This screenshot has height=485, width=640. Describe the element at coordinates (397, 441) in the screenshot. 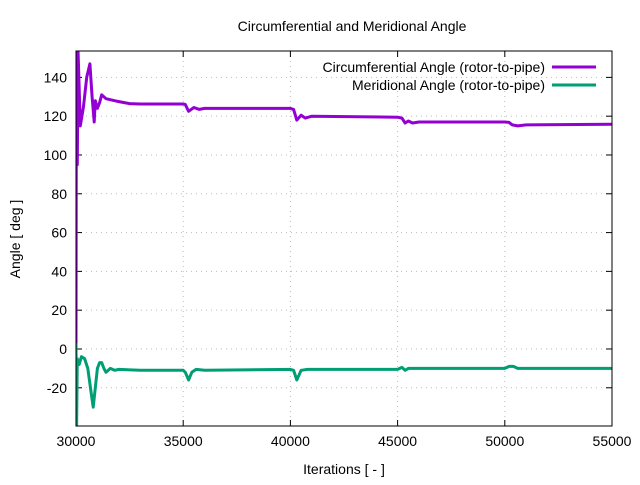

I see `x-tick-label: 45000` at that location.